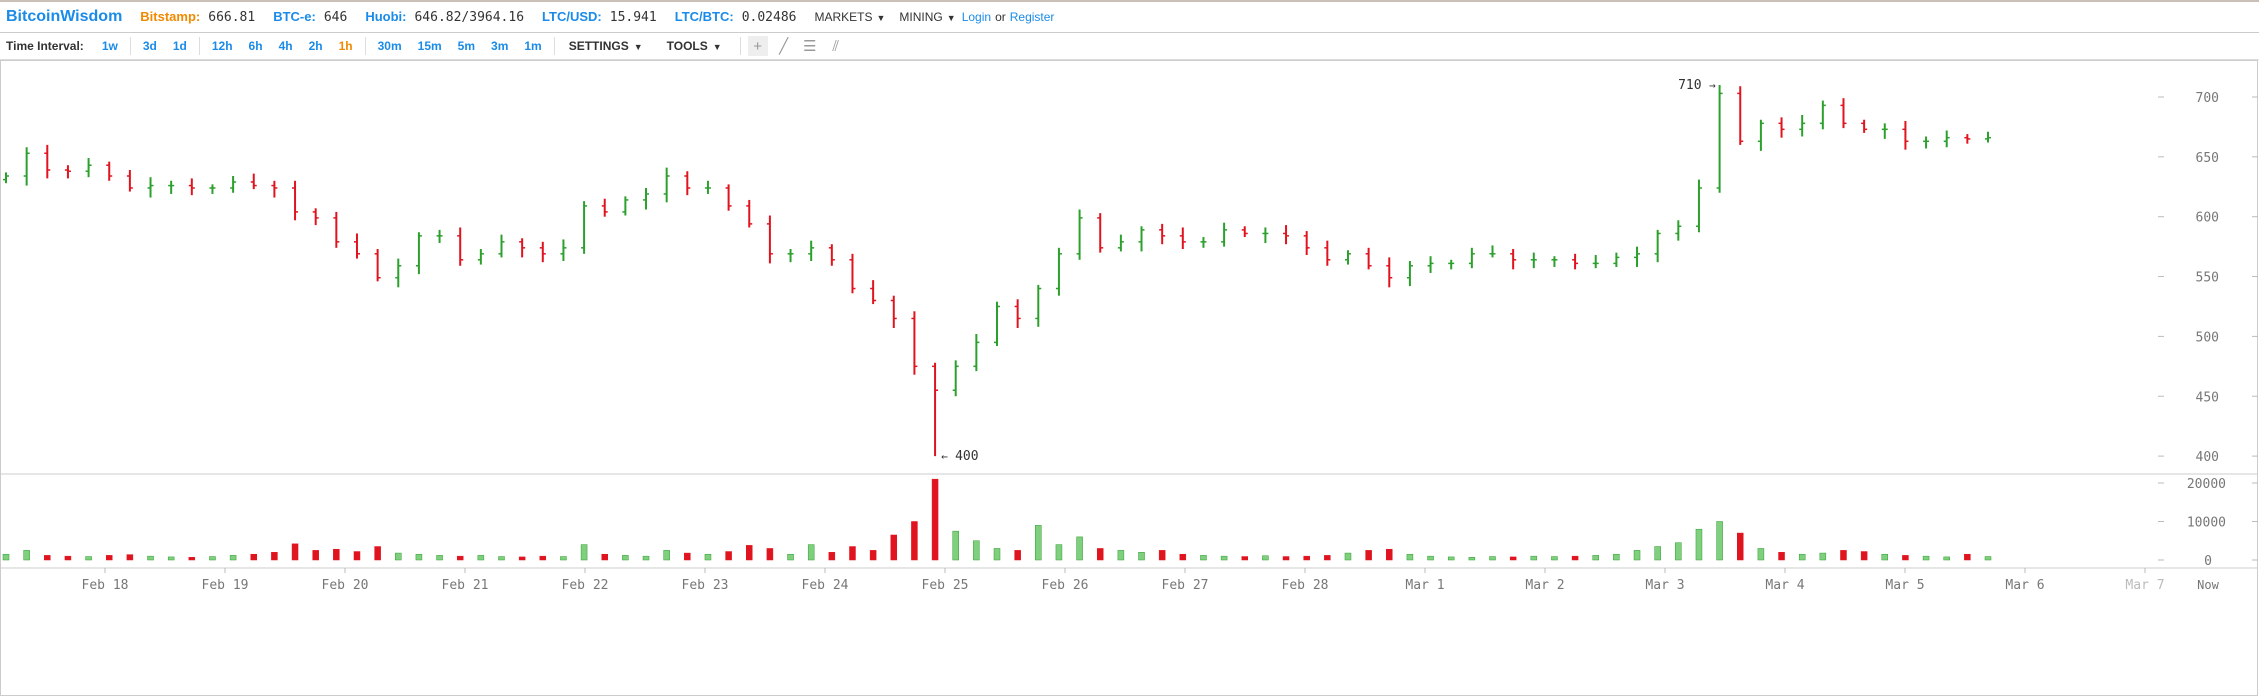  I want to click on ticker-value: 646, so click(335, 17).